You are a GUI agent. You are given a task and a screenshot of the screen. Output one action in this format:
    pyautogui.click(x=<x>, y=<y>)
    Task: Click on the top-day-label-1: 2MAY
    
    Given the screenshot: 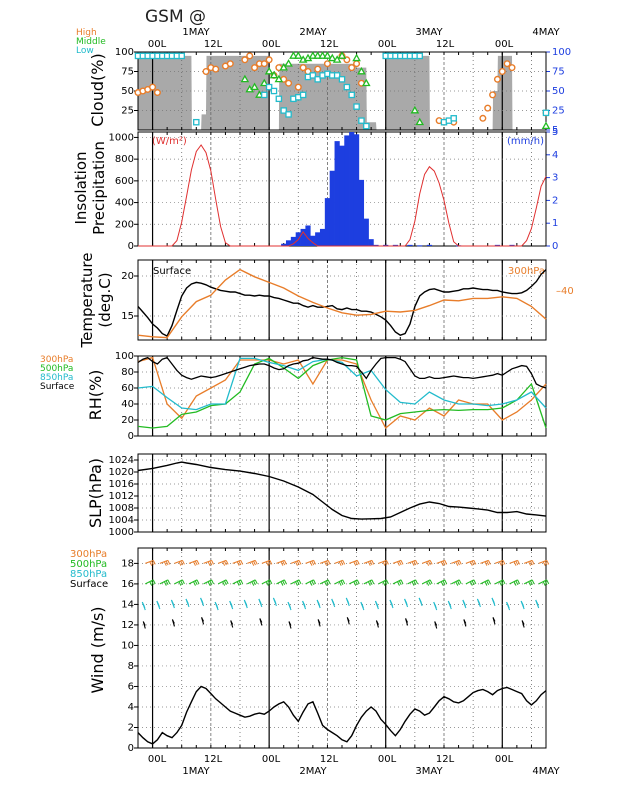 What is the action you would take?
    pyautogui.click(x=313, y=32)
    